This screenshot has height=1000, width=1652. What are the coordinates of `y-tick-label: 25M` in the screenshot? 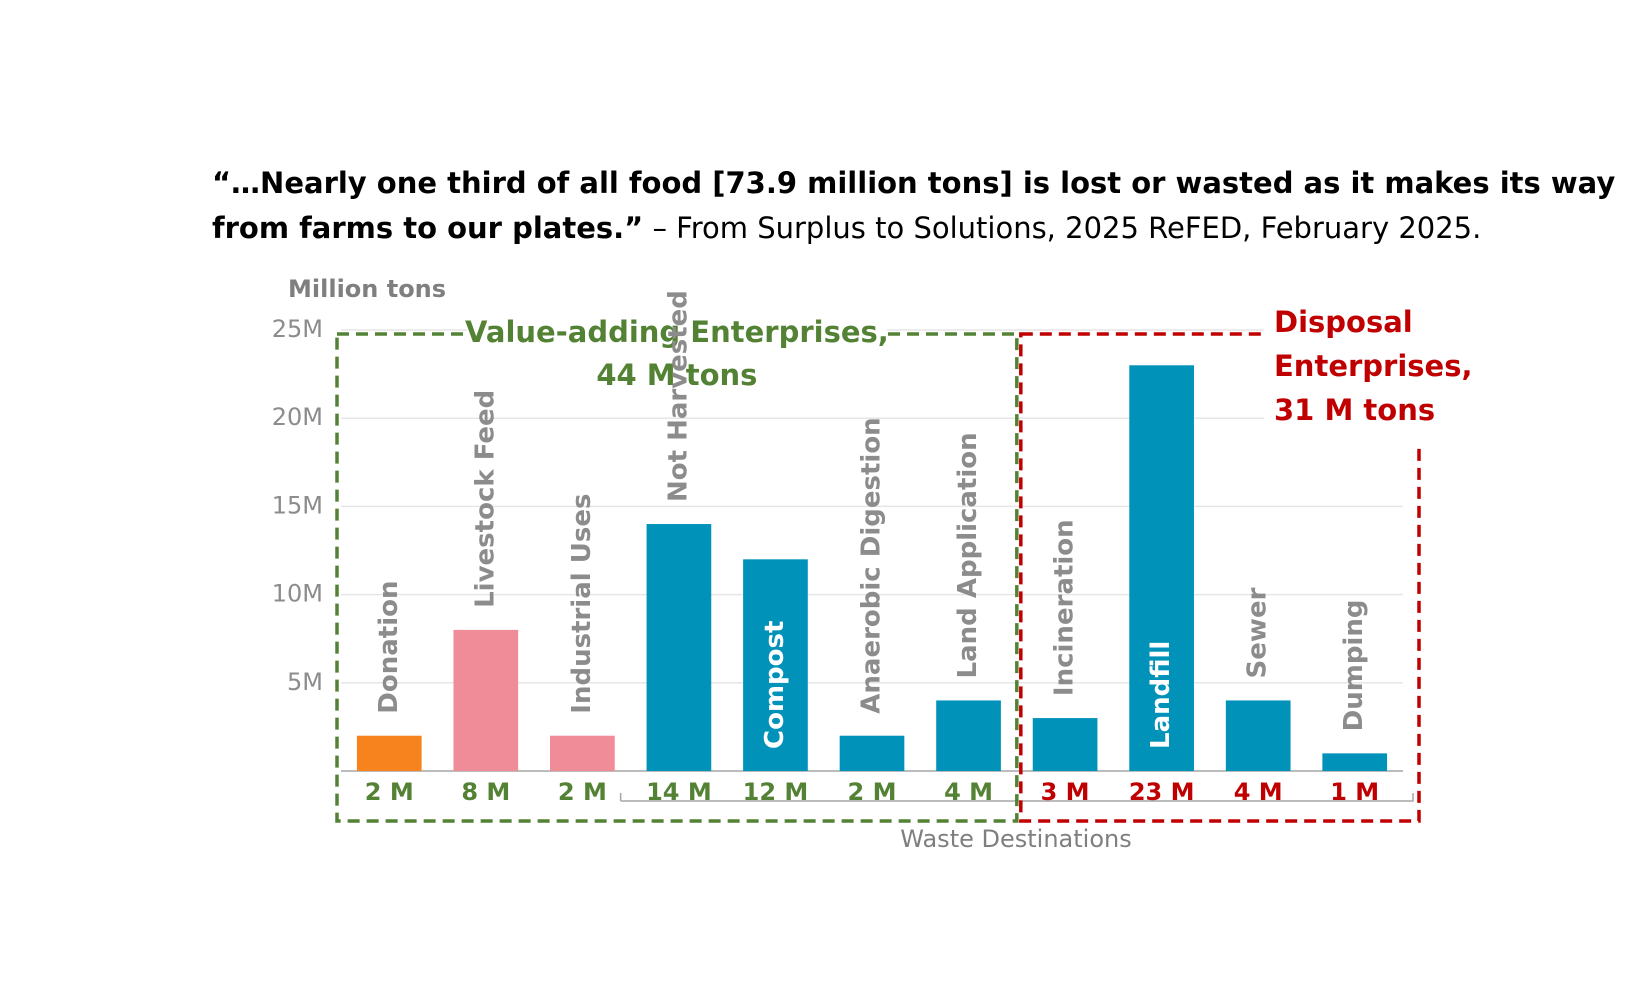 It's located at (297, 329).